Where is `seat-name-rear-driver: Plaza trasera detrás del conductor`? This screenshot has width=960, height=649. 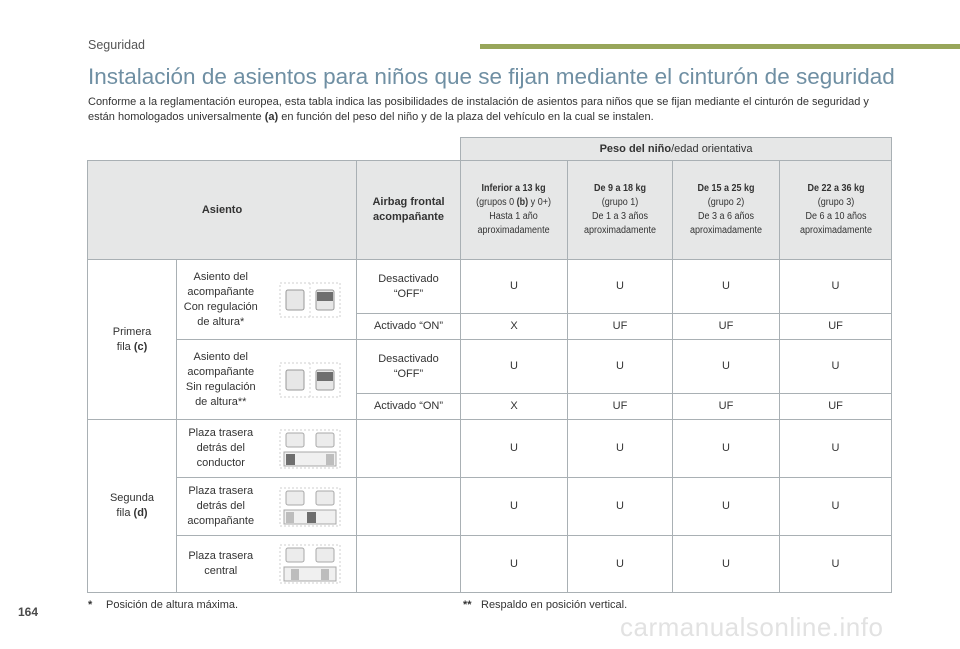
seat-name-rear-driver: Plaza trasera detrás del conductor is located at coordinates (220, 448).